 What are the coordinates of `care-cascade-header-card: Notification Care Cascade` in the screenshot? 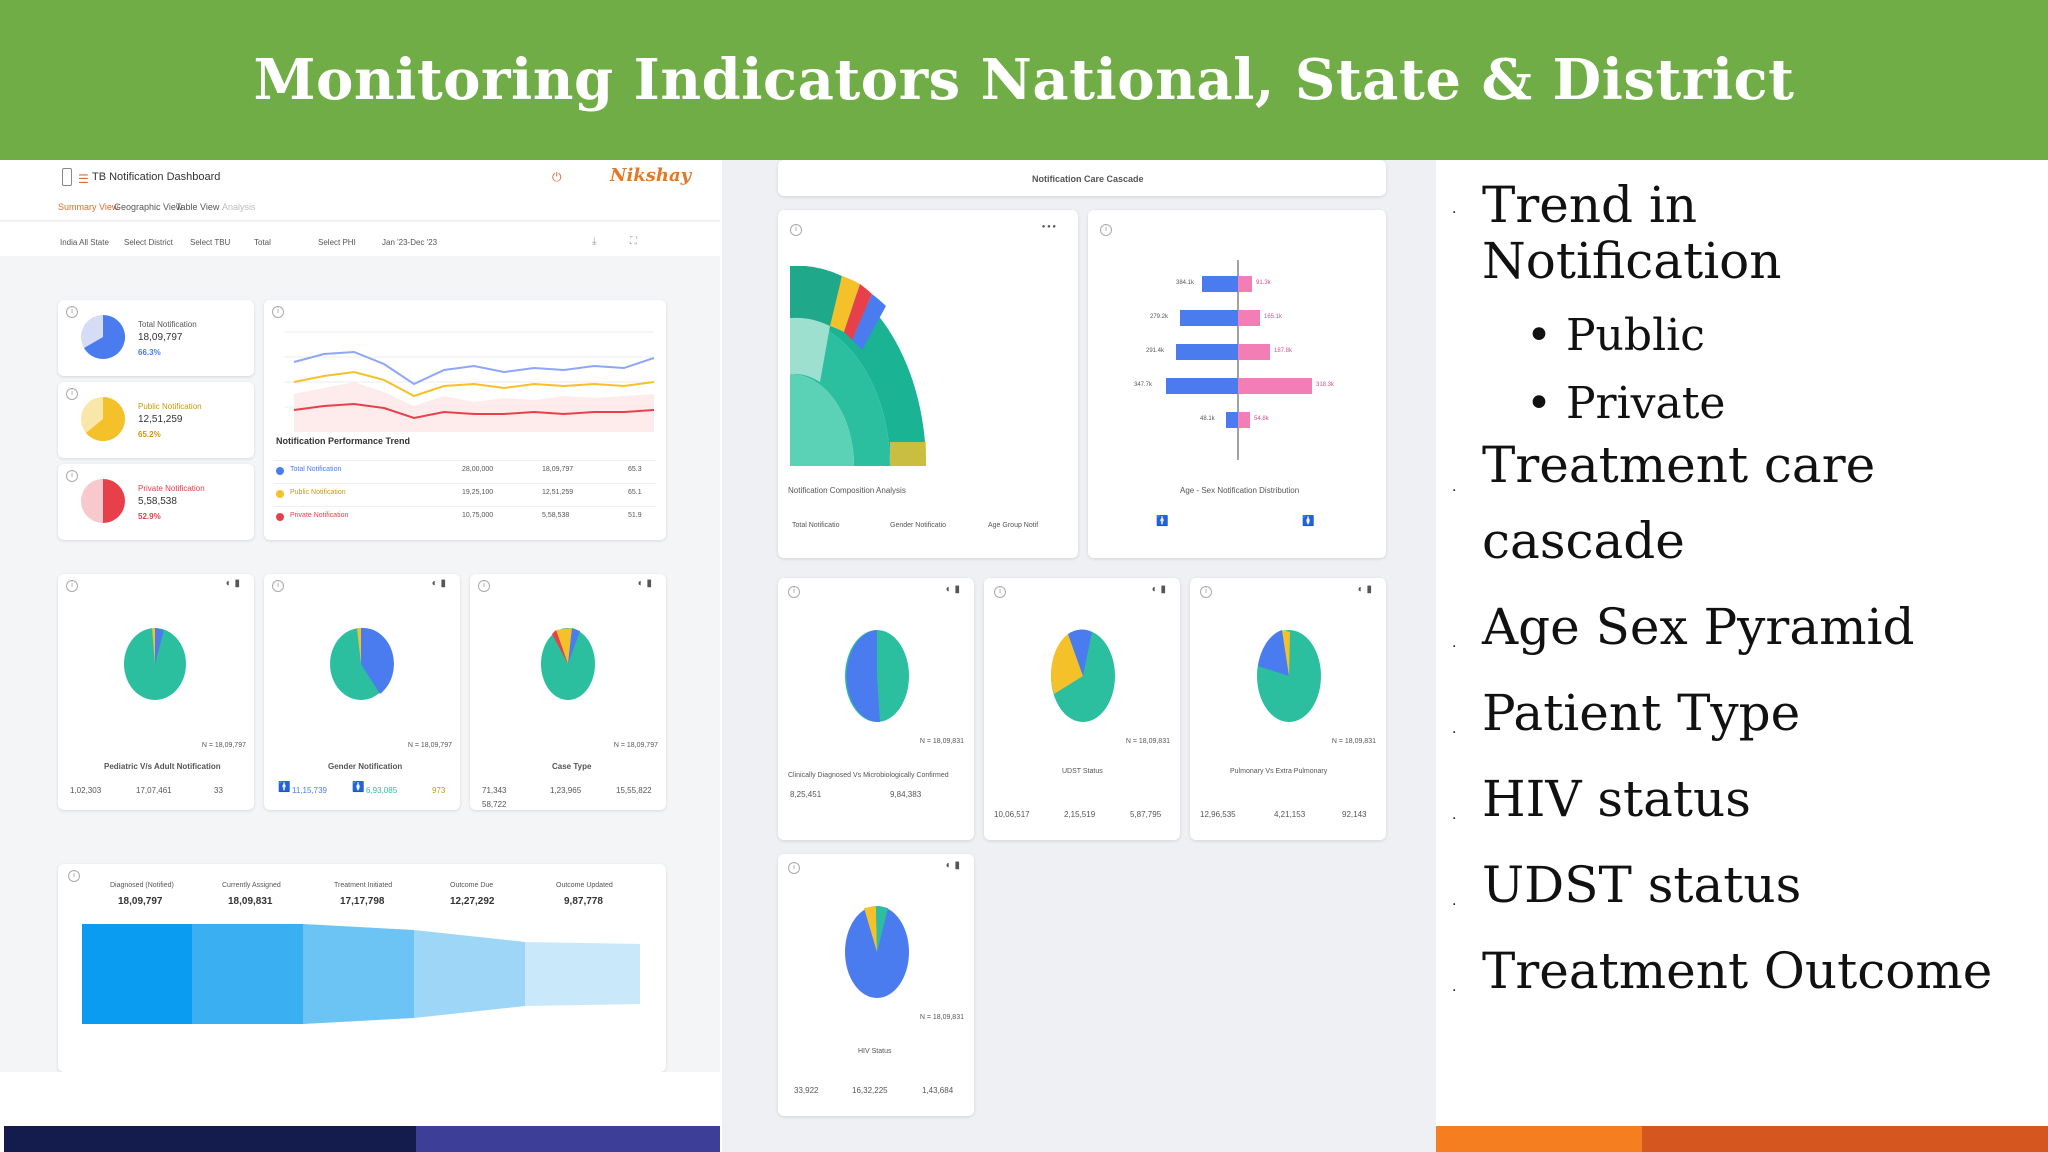 It's located at (1082, 178).